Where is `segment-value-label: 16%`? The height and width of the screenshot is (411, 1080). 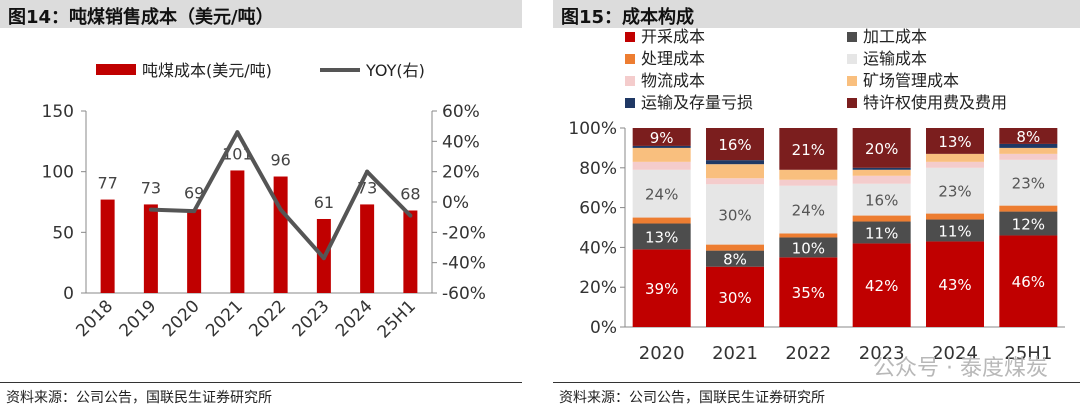 segment-value-label: 16% is located at coordinates (881, 201).